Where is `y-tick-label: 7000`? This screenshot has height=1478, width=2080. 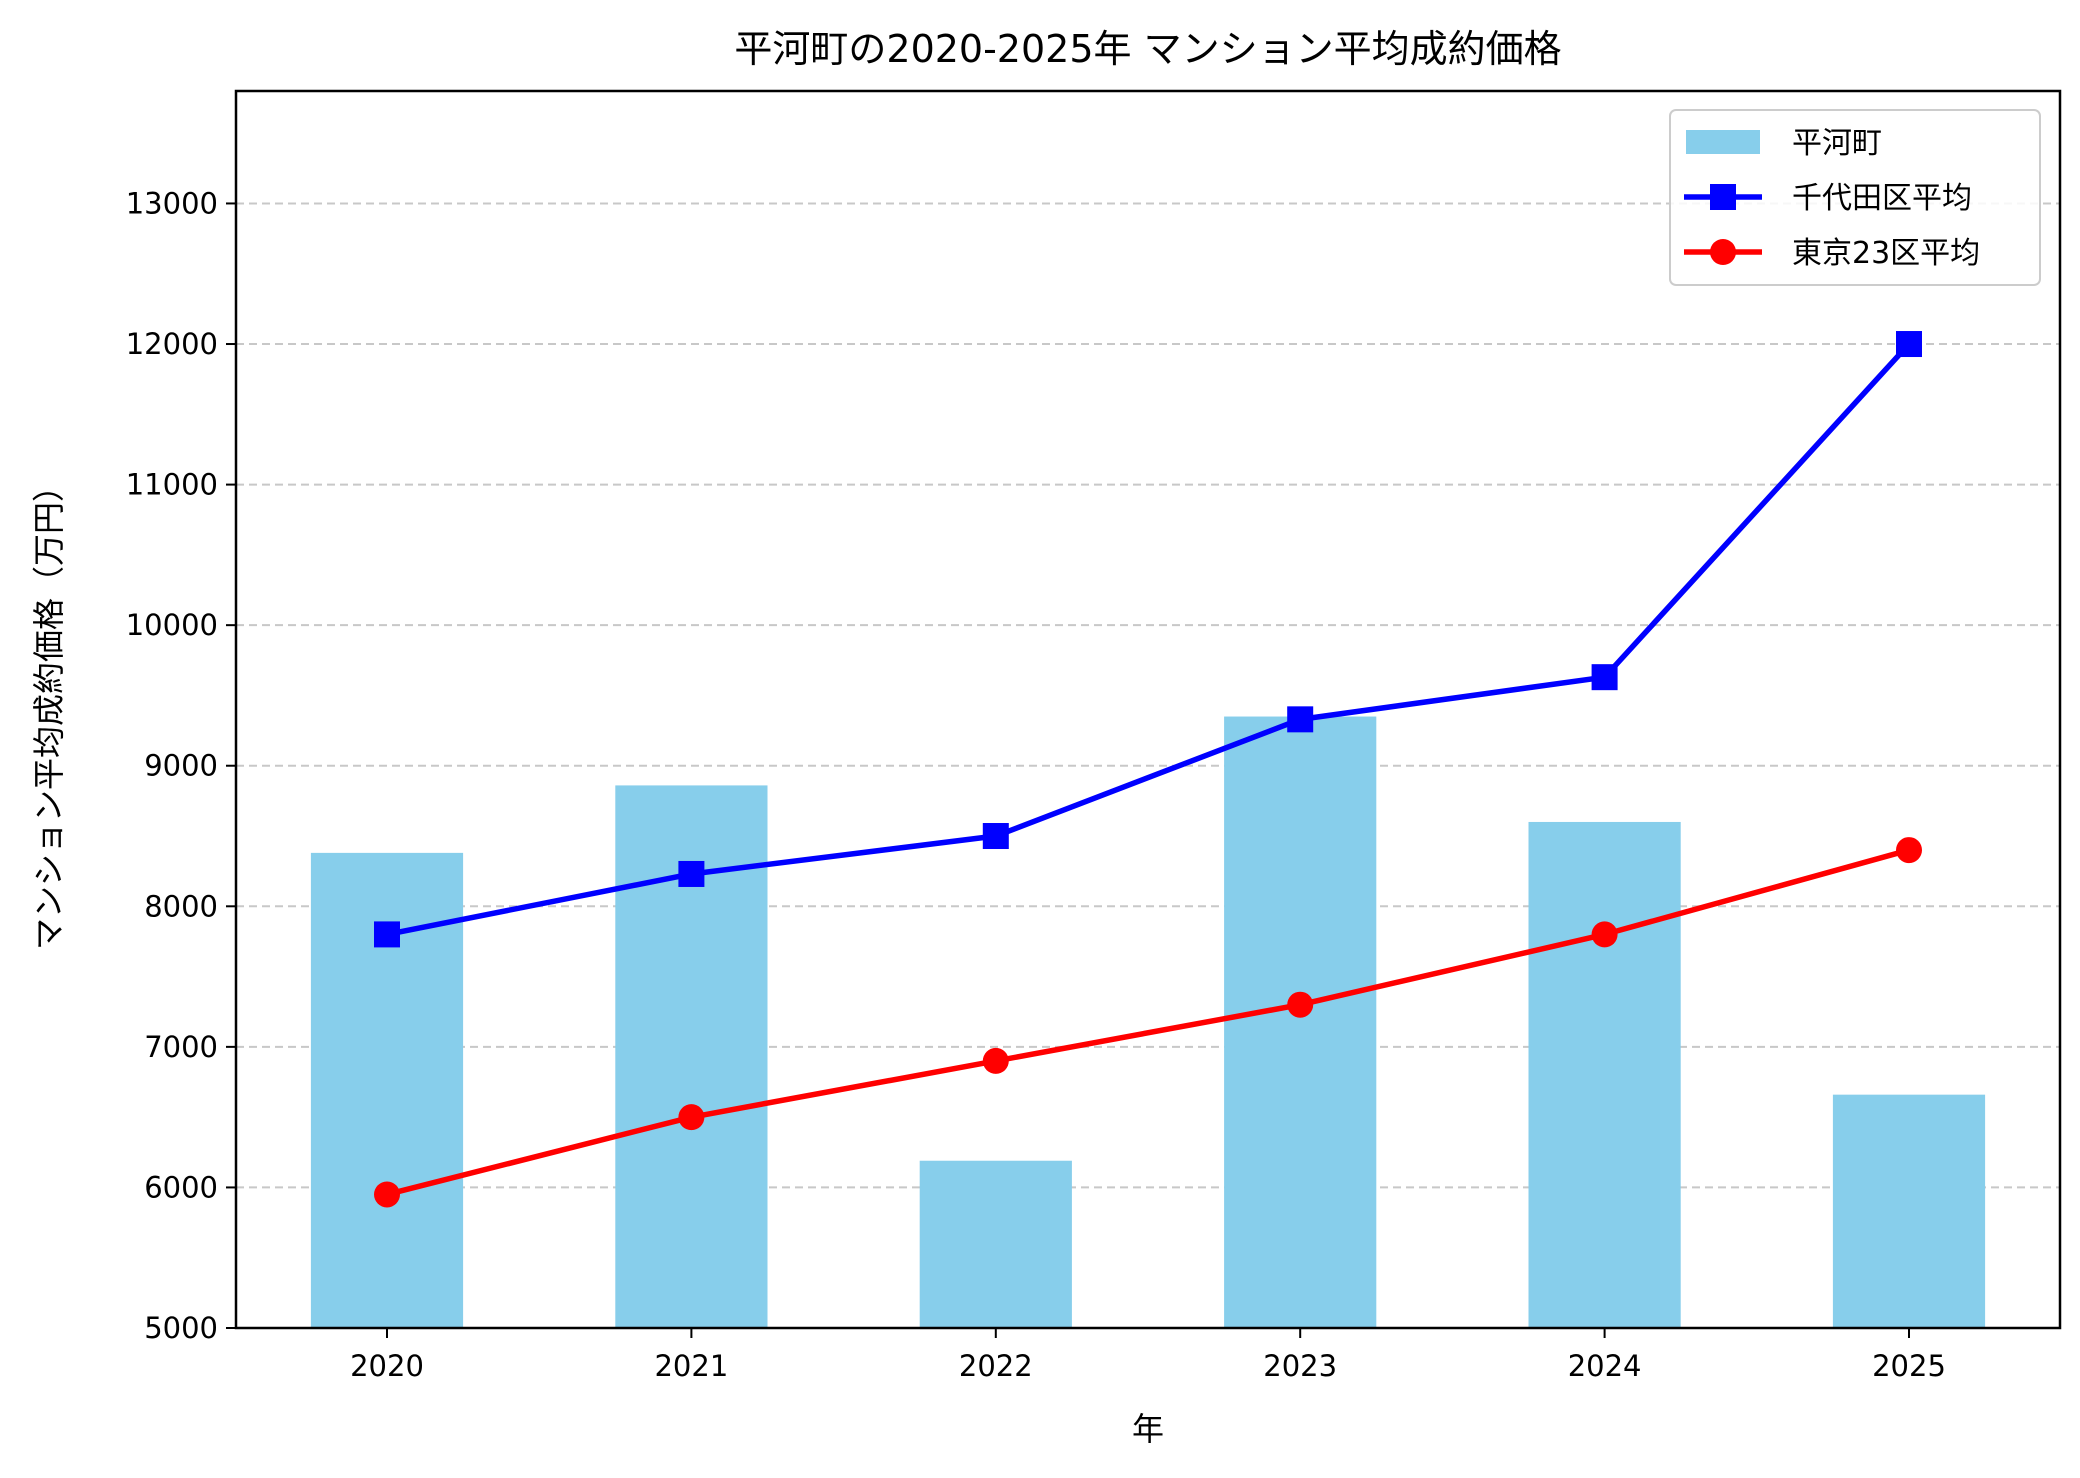 y-tick-label: 7000 is located at coordinates (181, 1047).